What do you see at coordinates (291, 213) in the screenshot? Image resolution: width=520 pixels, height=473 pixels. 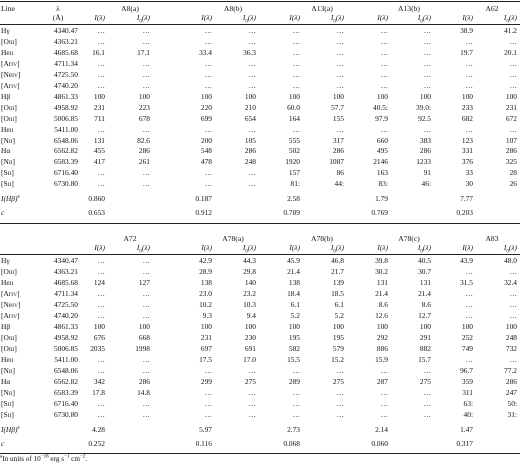 I see `c-value: 0.789` at bounding box center [291, 213].